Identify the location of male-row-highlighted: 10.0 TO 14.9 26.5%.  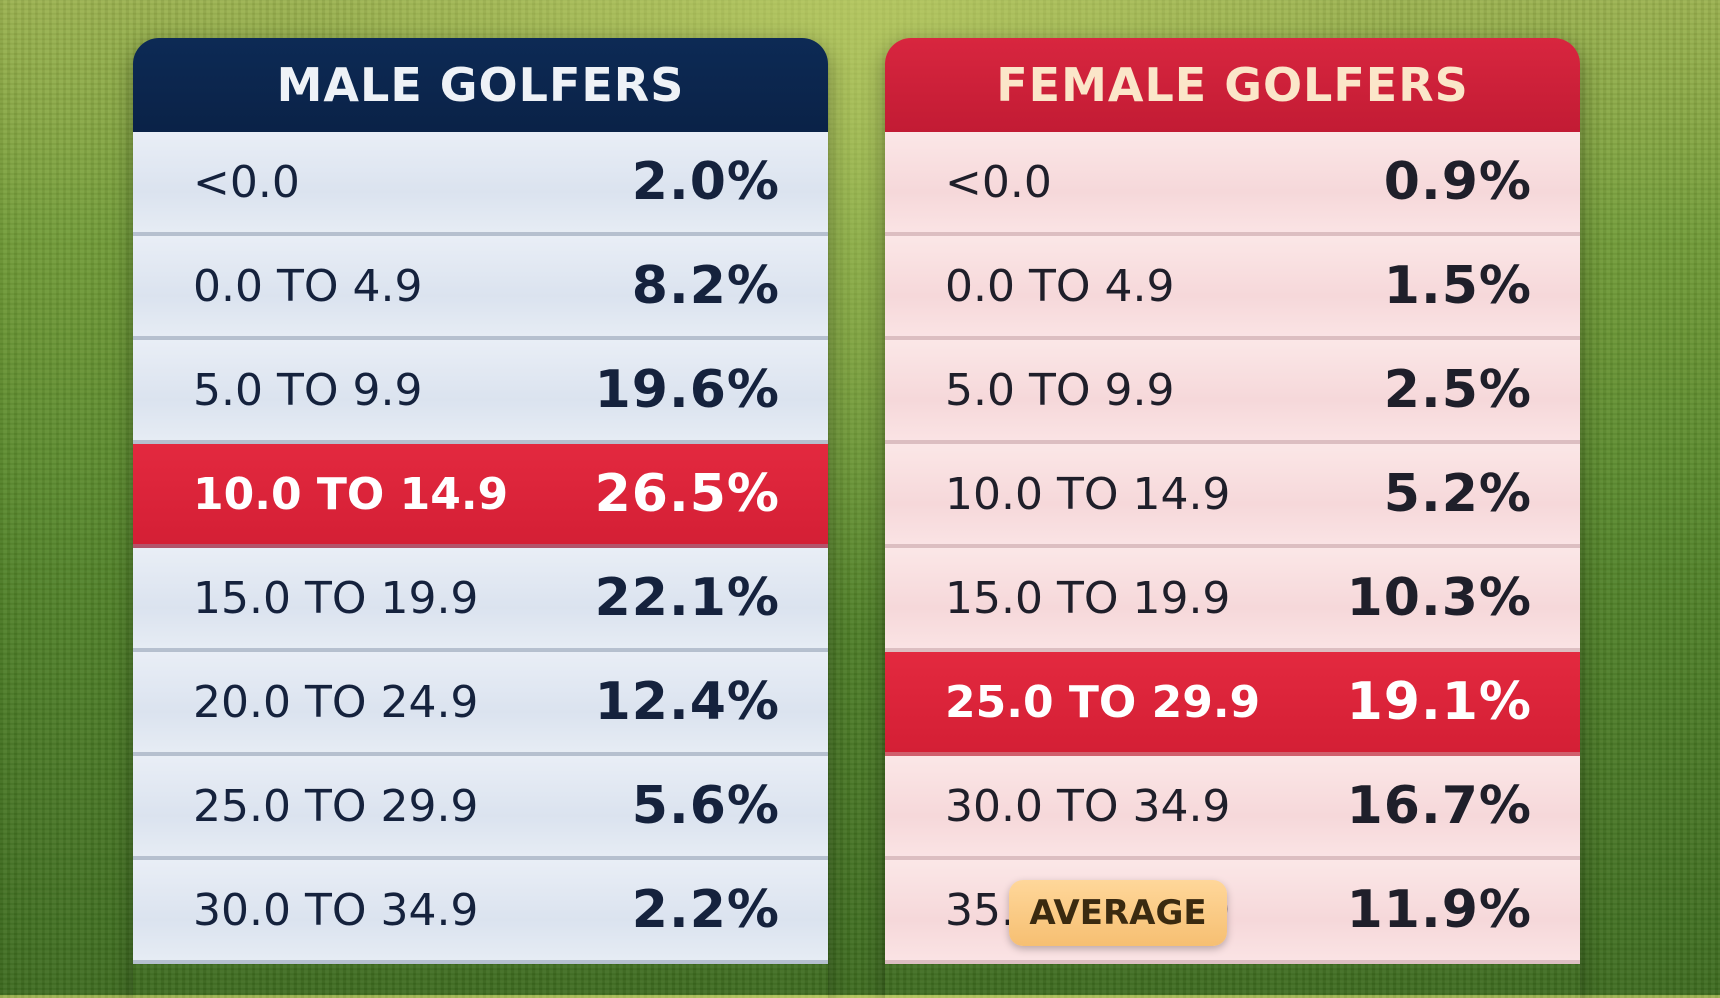
(480, 496).